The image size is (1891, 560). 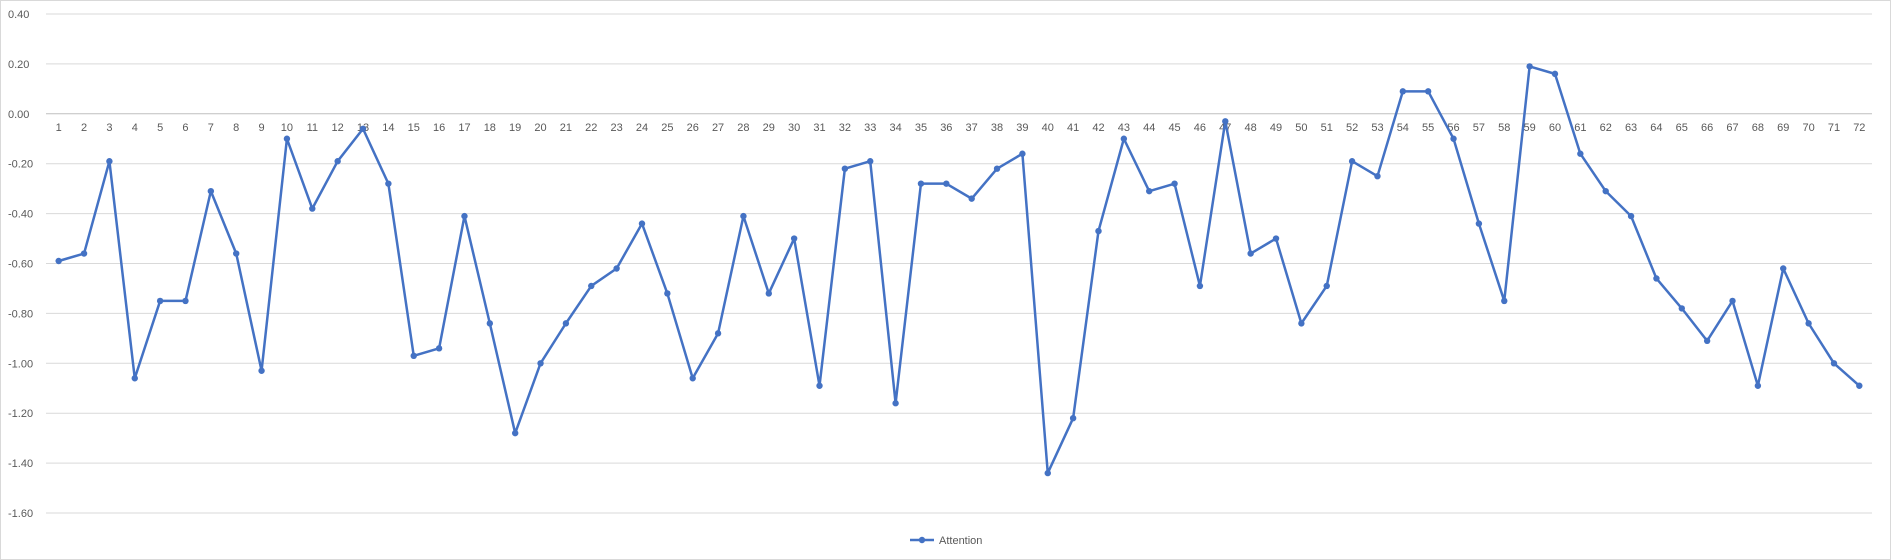 I want to click on x-tick-label: 24, so click(x=642, y=128).